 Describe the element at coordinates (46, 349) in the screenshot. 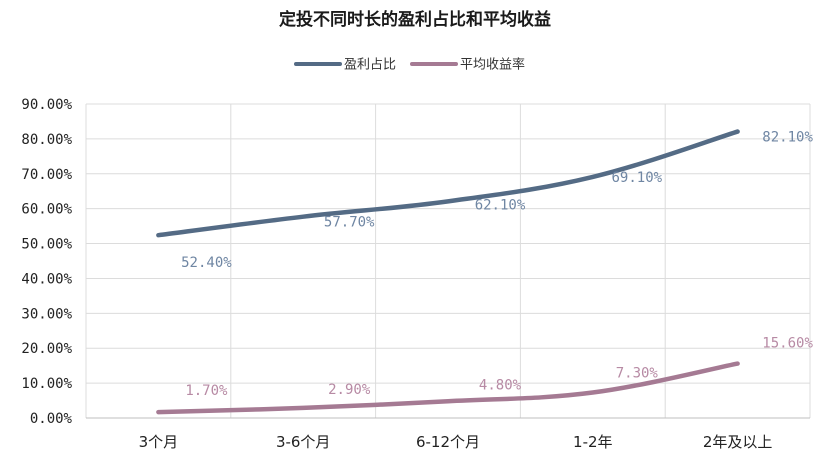

I see `y-tick-label: 20.00%` at that location.